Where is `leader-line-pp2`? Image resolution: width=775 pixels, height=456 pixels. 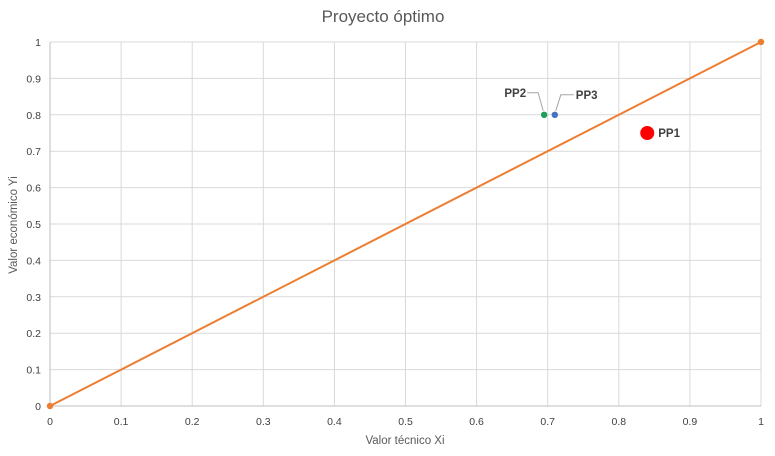
leader-line-pp2 is located at coordinates (535, 101).